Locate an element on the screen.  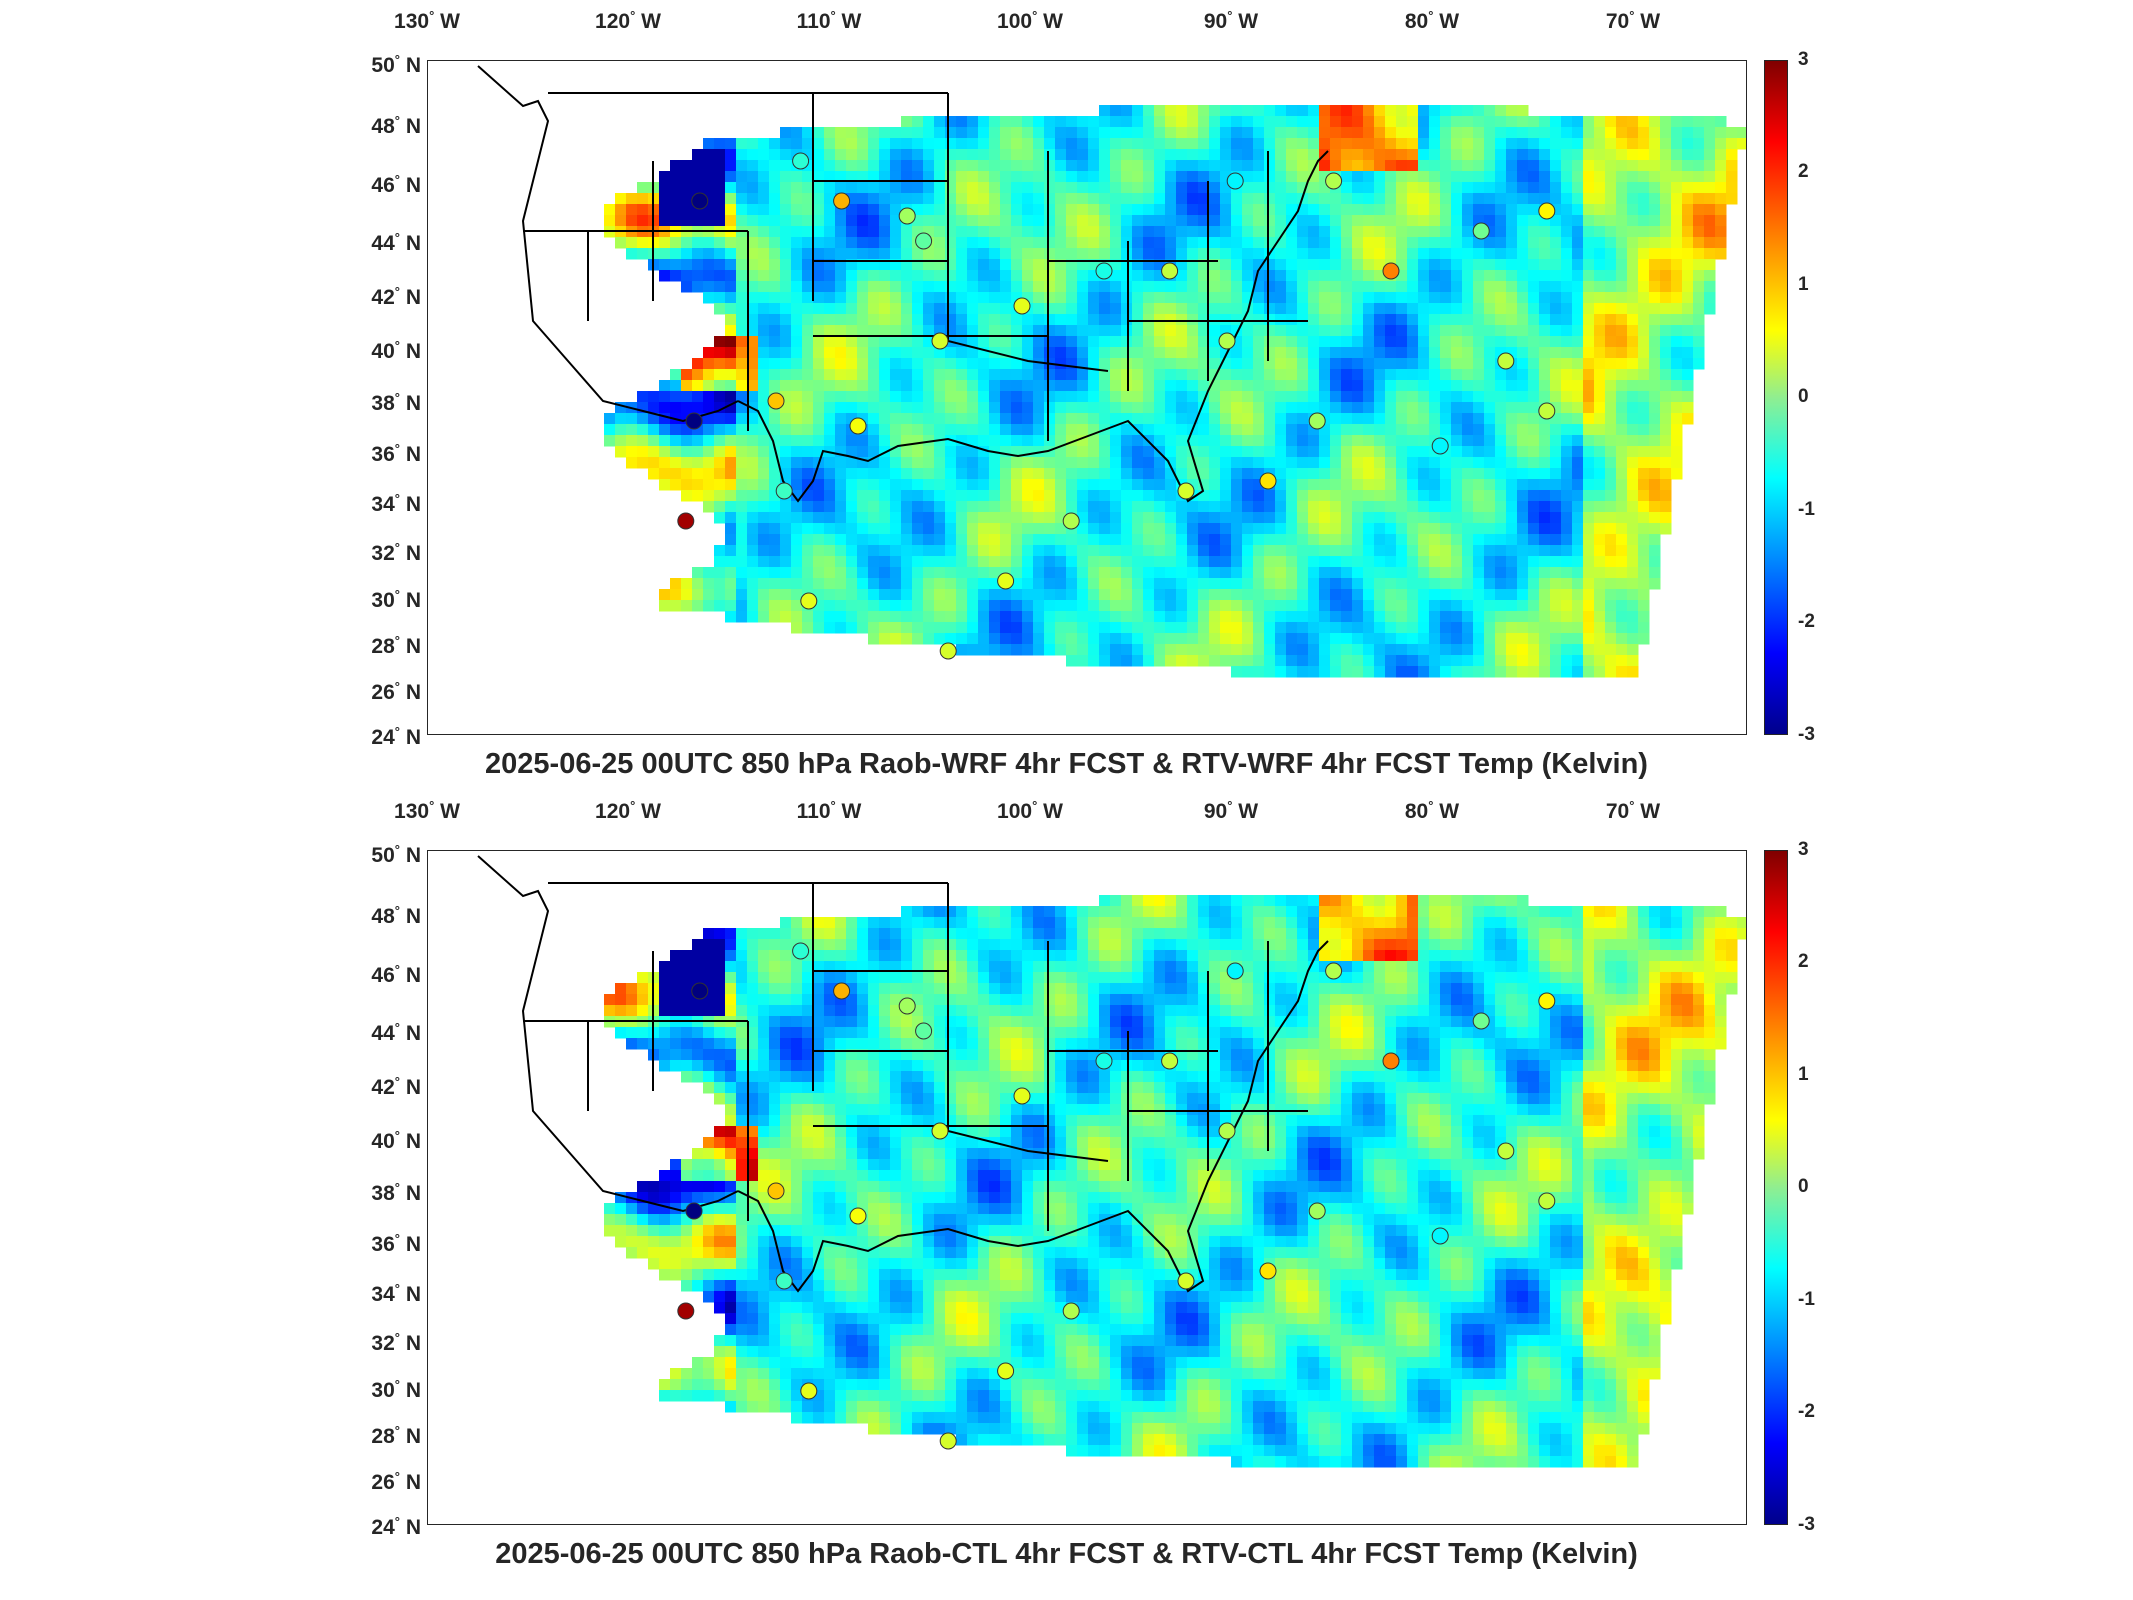
lon-tick: 70° W is located at coordinates (1633, 20).